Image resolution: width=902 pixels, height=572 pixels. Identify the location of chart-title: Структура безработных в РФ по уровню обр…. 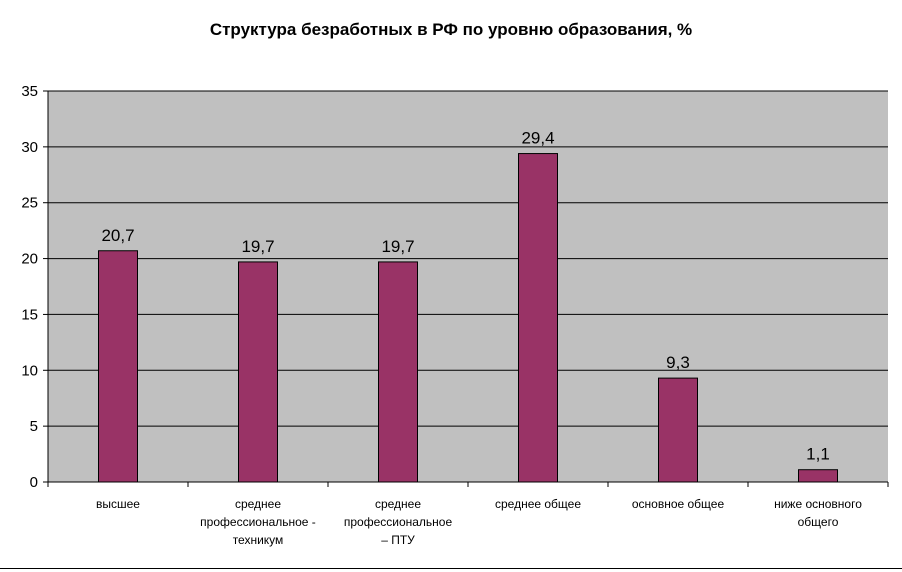
(451, 29).